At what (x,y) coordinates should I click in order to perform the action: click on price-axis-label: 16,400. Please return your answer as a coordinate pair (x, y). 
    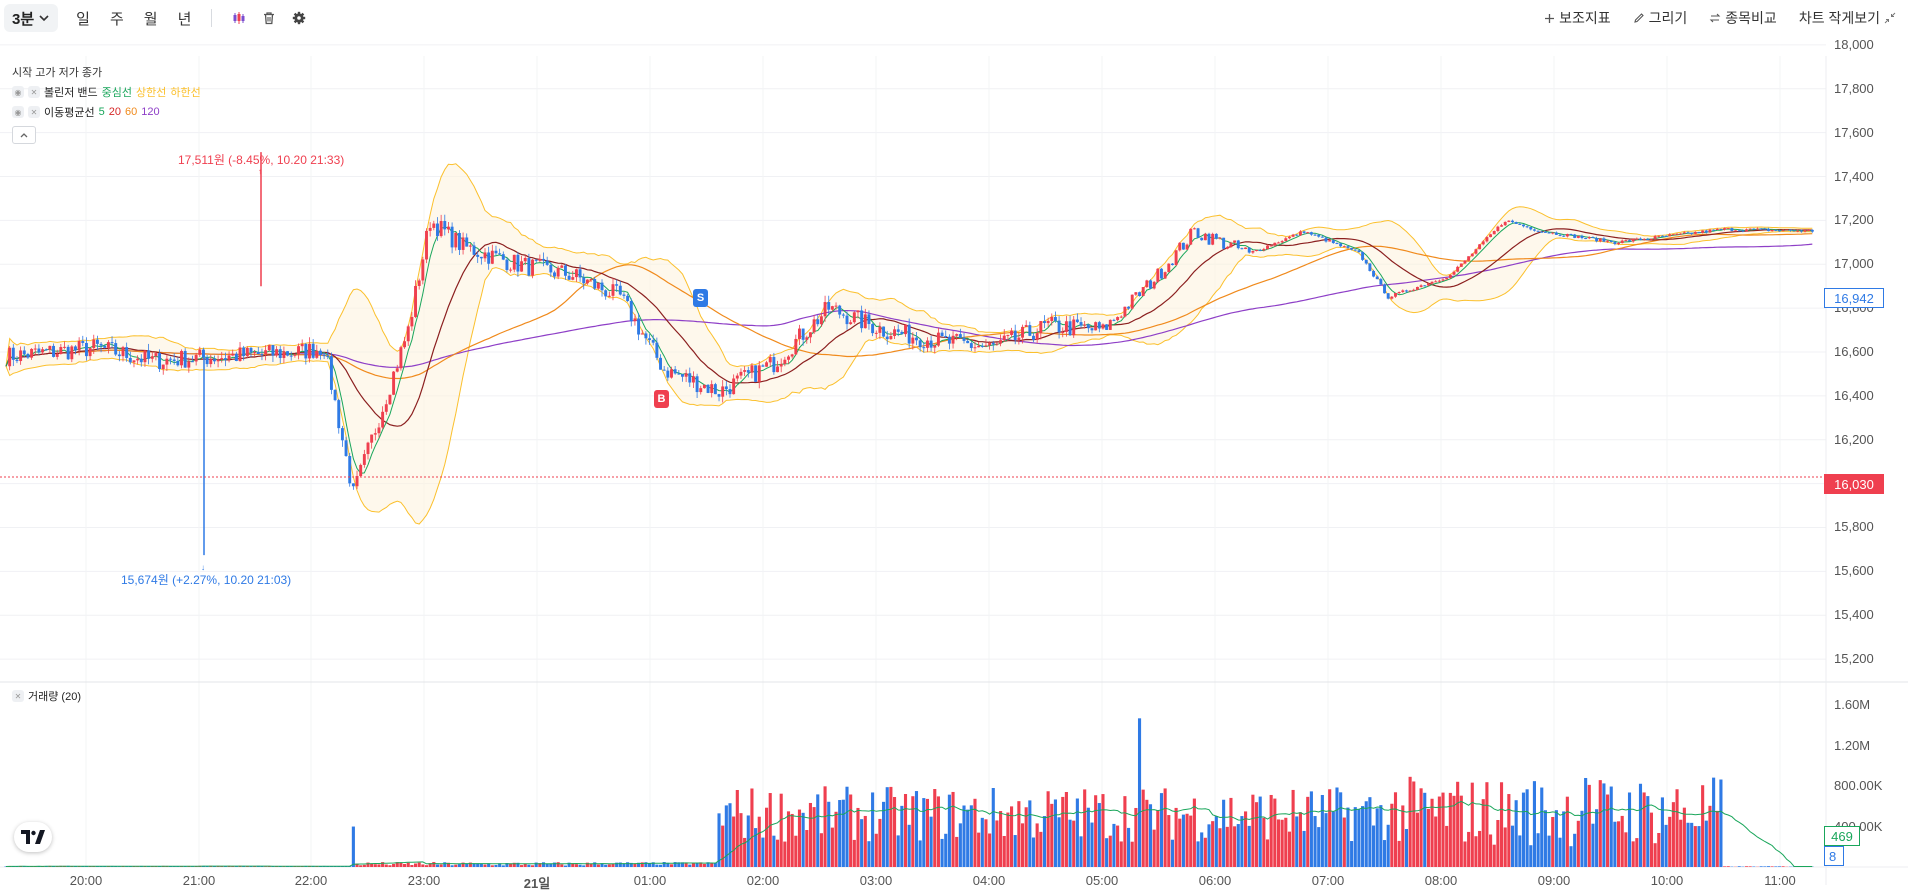
    Looking at the image, I should click on (1854, 395).